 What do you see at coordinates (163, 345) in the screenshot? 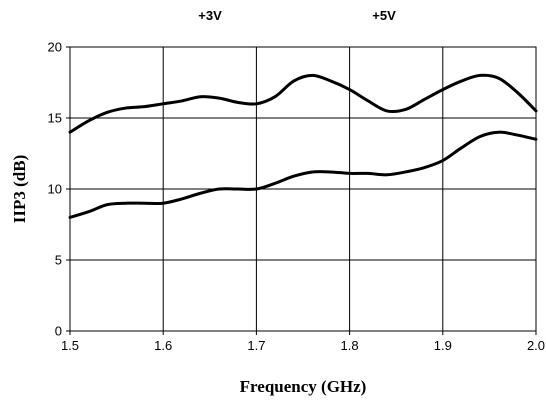
I see `x-tick-label: 1.6` at bounding box center [163, 345].